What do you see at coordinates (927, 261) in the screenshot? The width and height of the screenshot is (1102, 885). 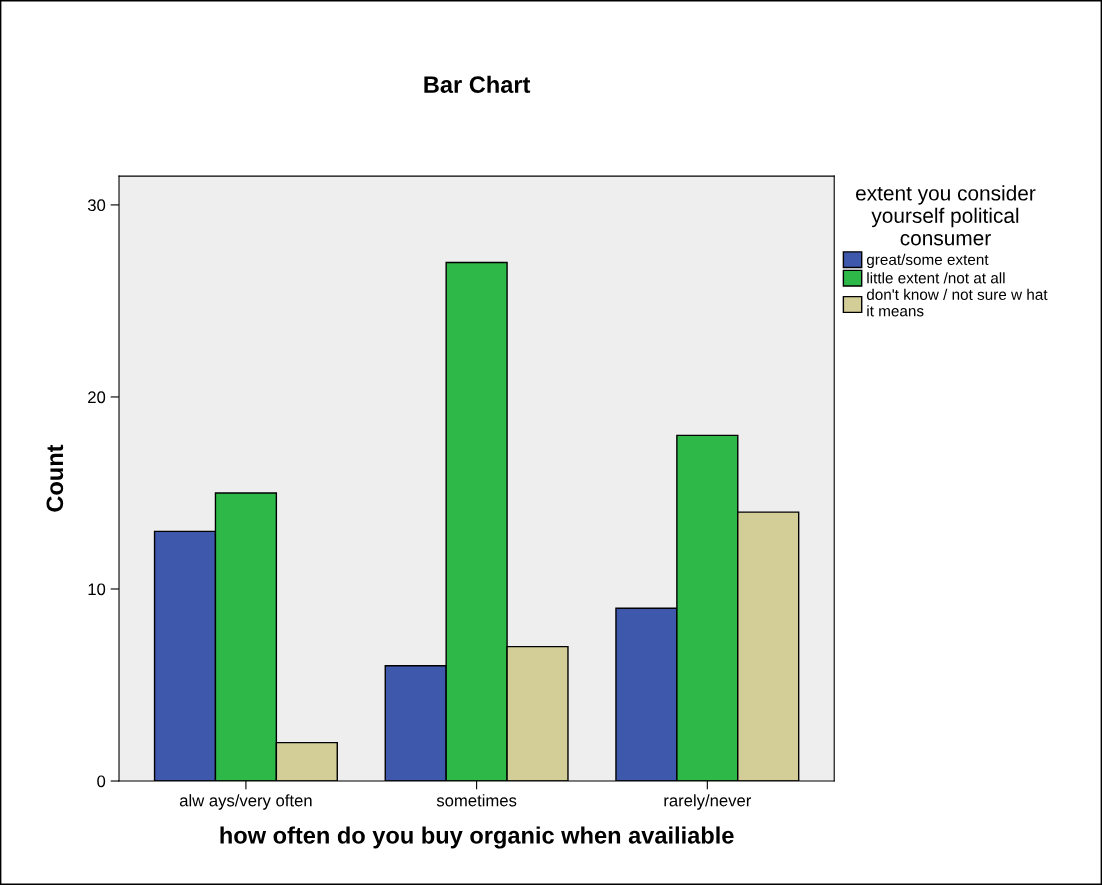 I see `legend-label: great/some extent` at bounding box center [927, 261].